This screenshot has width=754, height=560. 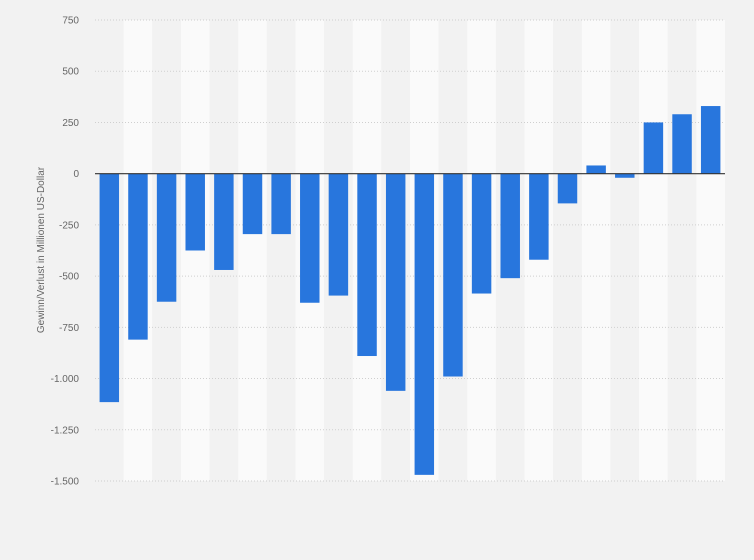 What do you see at coordinates (65, 252) in the screenshot?
I see `y-axis-ticks: 750 500 250 0 -250 -500 -750 -1.000 -1.250 -1.500` at bounding box center [65, 252].